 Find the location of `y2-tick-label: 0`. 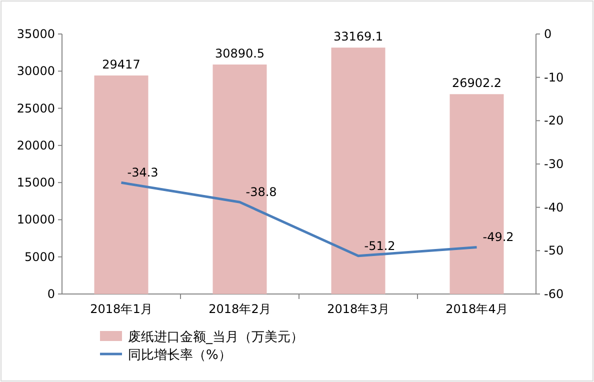

y2-tick-label: 0 is located at coordinates (548, 34).